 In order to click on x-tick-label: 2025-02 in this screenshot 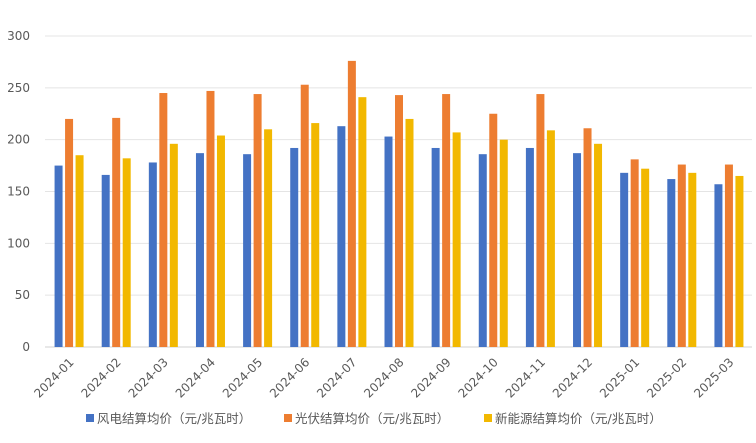, I will do `click(666, 377)`.